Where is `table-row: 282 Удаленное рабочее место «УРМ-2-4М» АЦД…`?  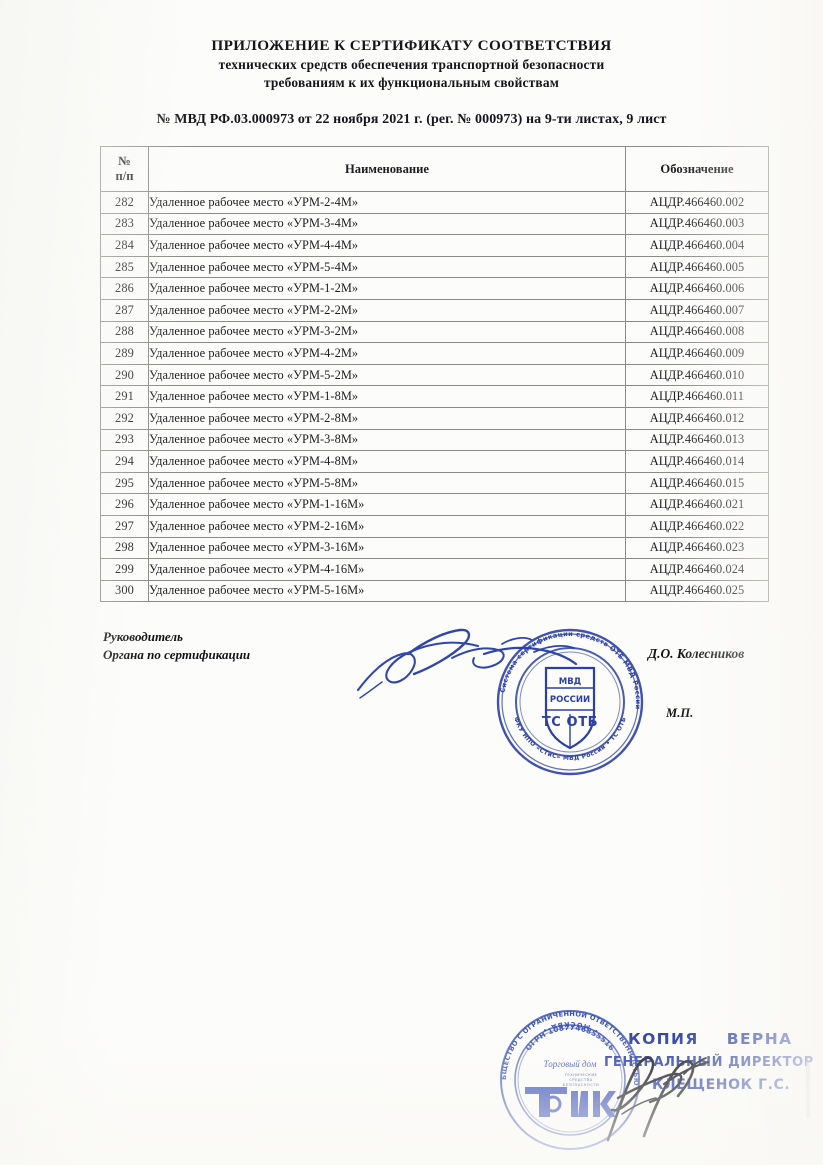 table-row: 282 Удаленное рабочее место «УРМ-2-4М» АЦД… is located at coordinates (434, 202).